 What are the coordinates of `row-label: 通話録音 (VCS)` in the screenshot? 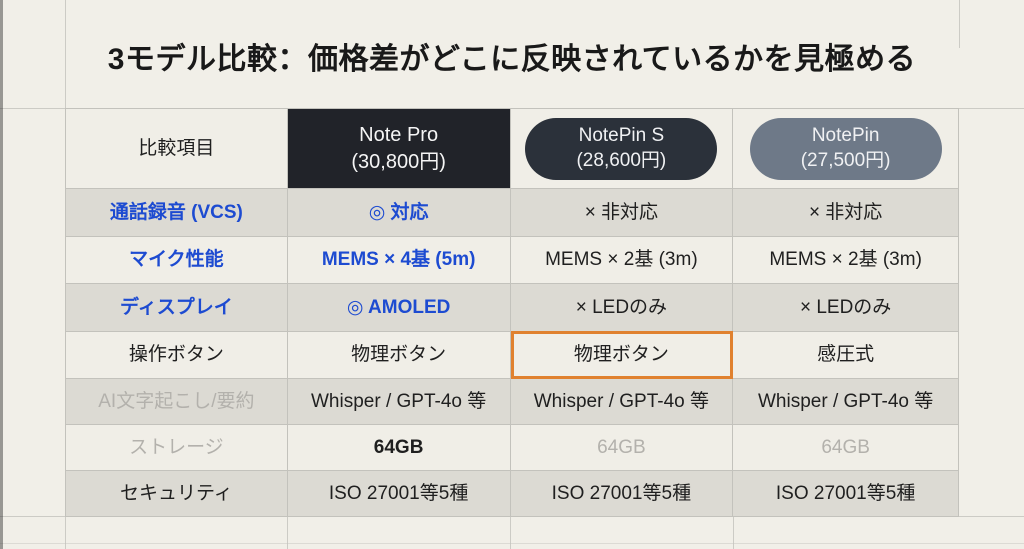 It's located at (177, 213).